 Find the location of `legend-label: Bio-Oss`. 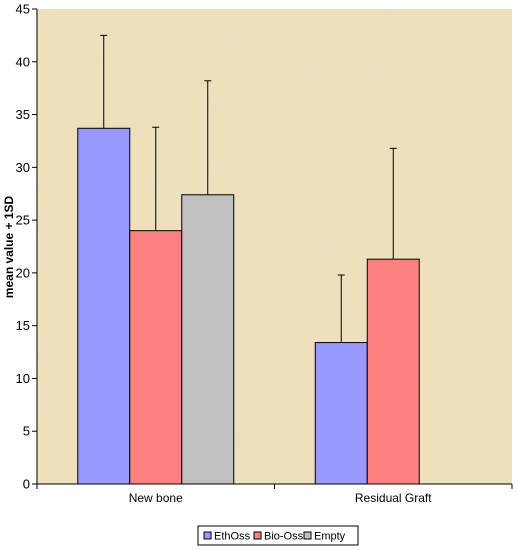

legend-label: Bio-Oss is located at coordinates (284, 537).